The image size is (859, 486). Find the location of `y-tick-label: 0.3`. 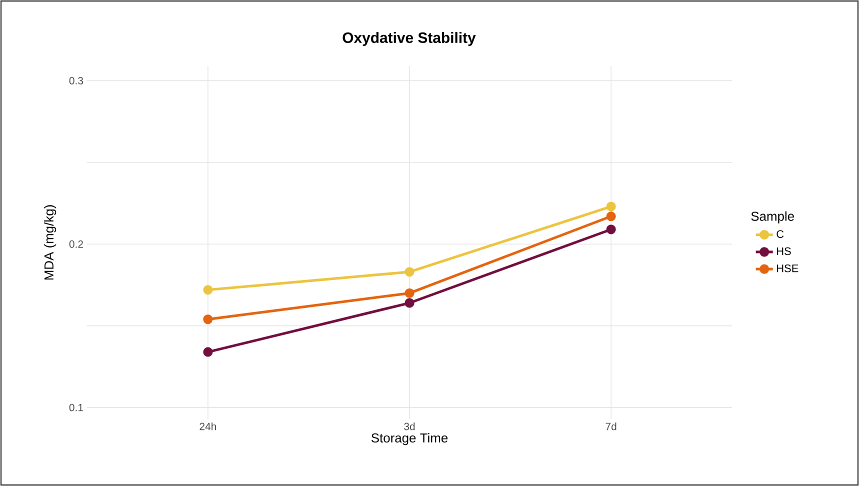

y-tick-label: 0.3 is located at coordinates (76, 80).